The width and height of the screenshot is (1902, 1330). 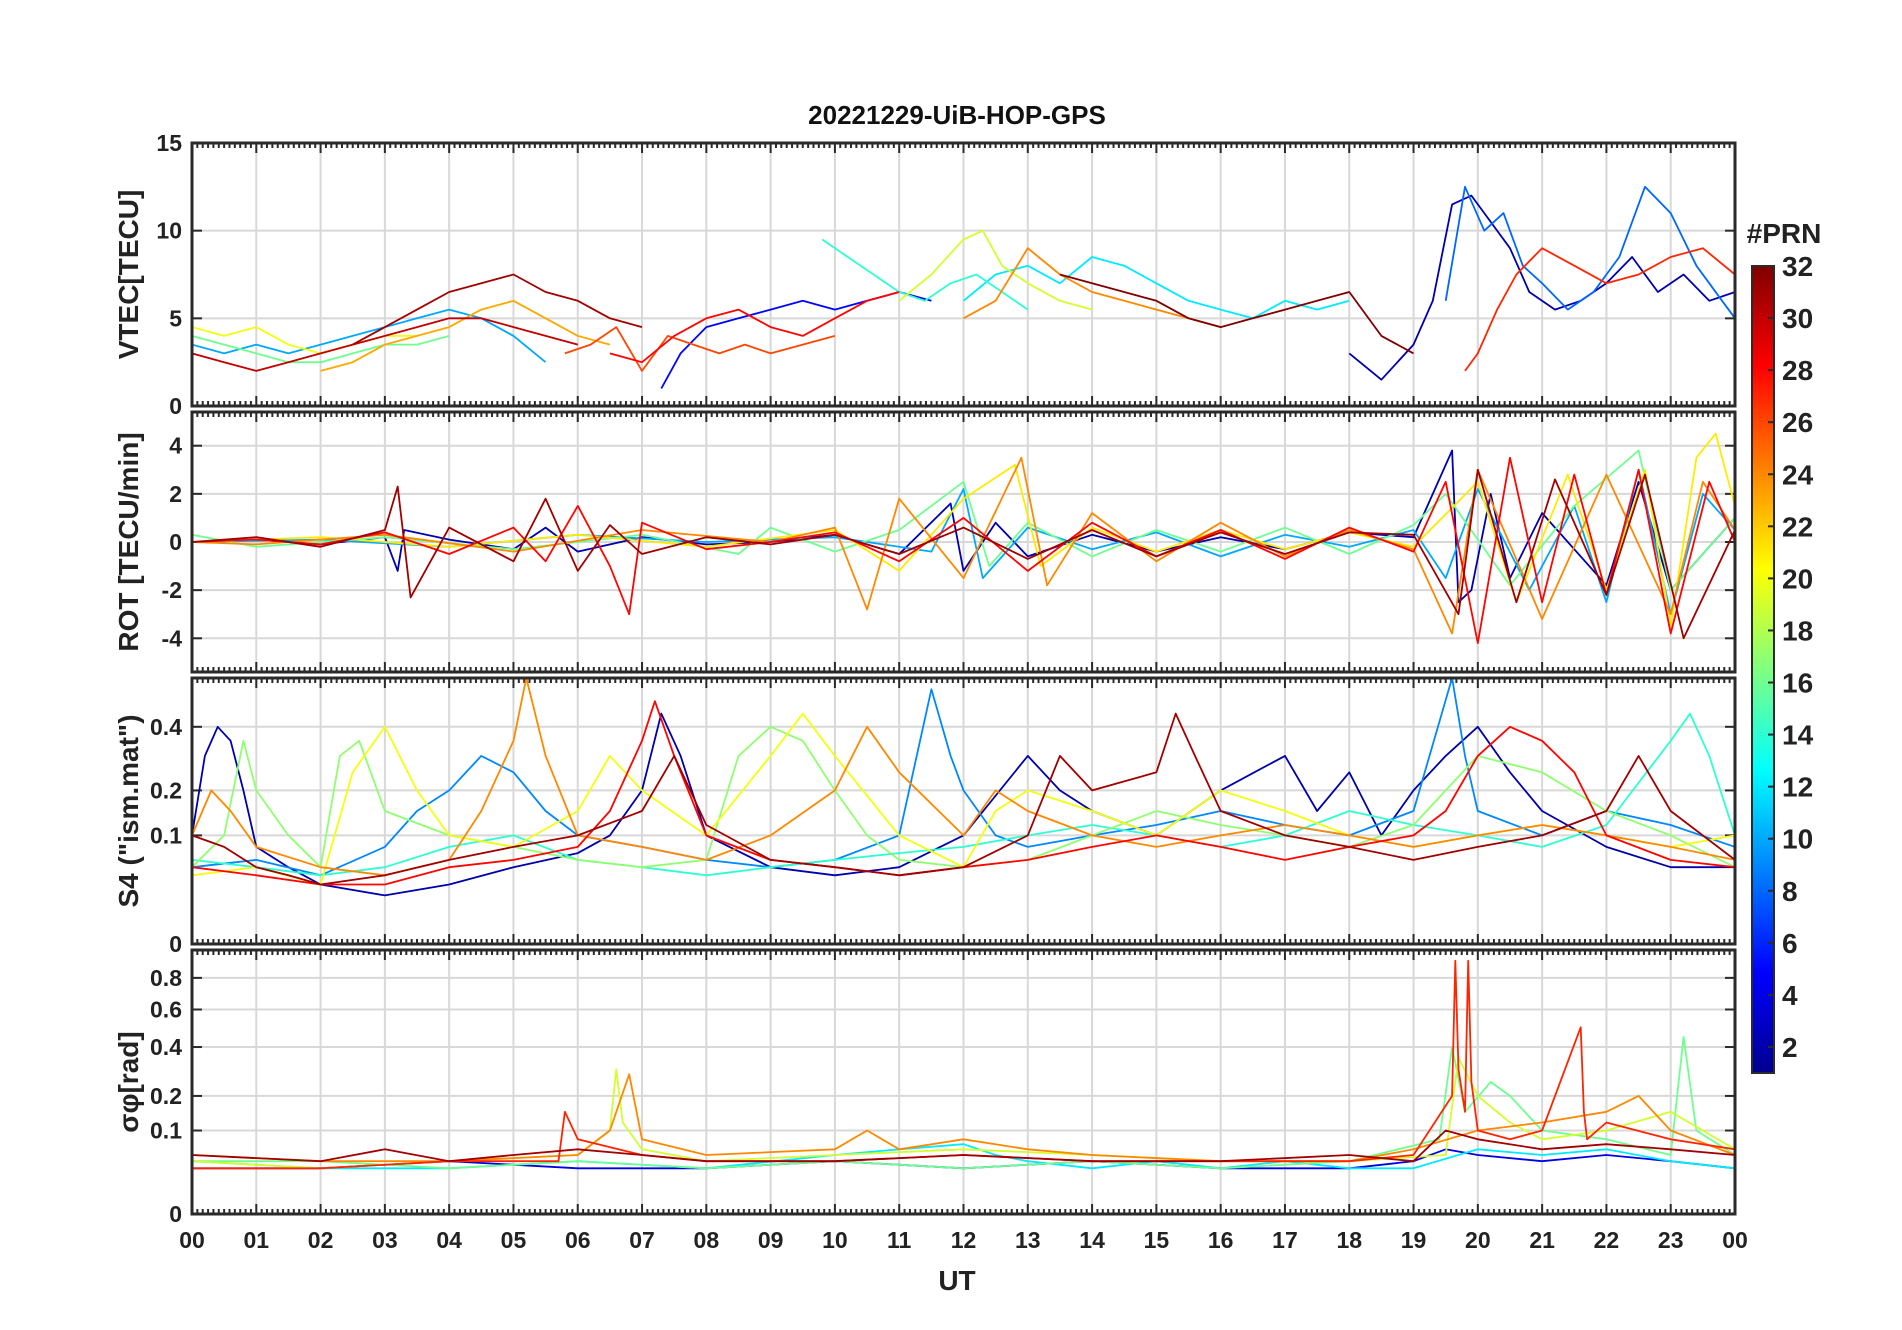 I want to click on y-tick-label: 0.8, so click(x=166, y=978).